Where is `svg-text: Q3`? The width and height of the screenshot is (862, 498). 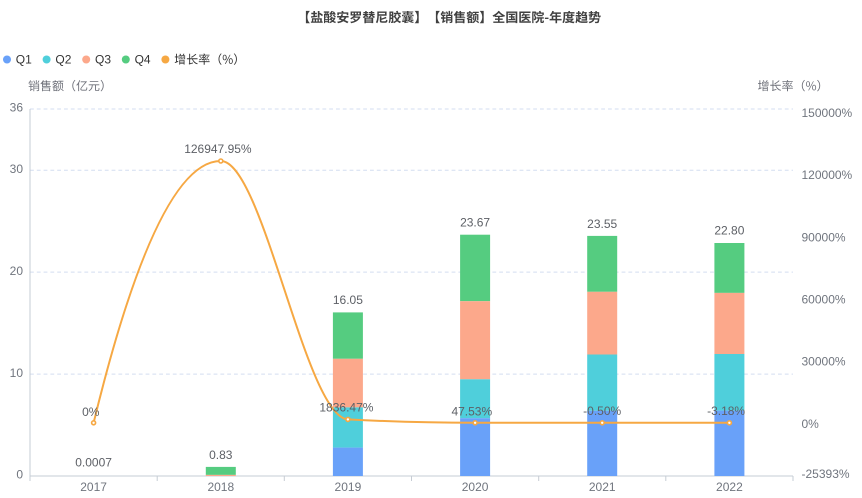
svg-text: Q3 is located at coordinates (103, 60).